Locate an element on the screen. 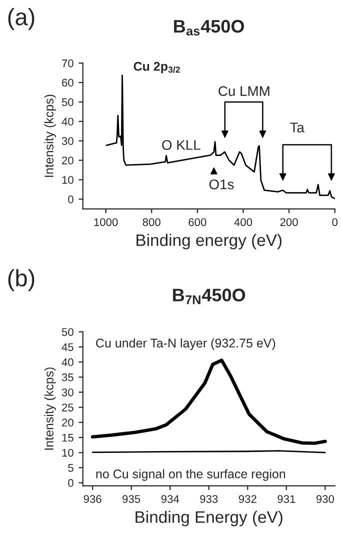  x-tick-label: 936 is located at coordinates (93, 499).